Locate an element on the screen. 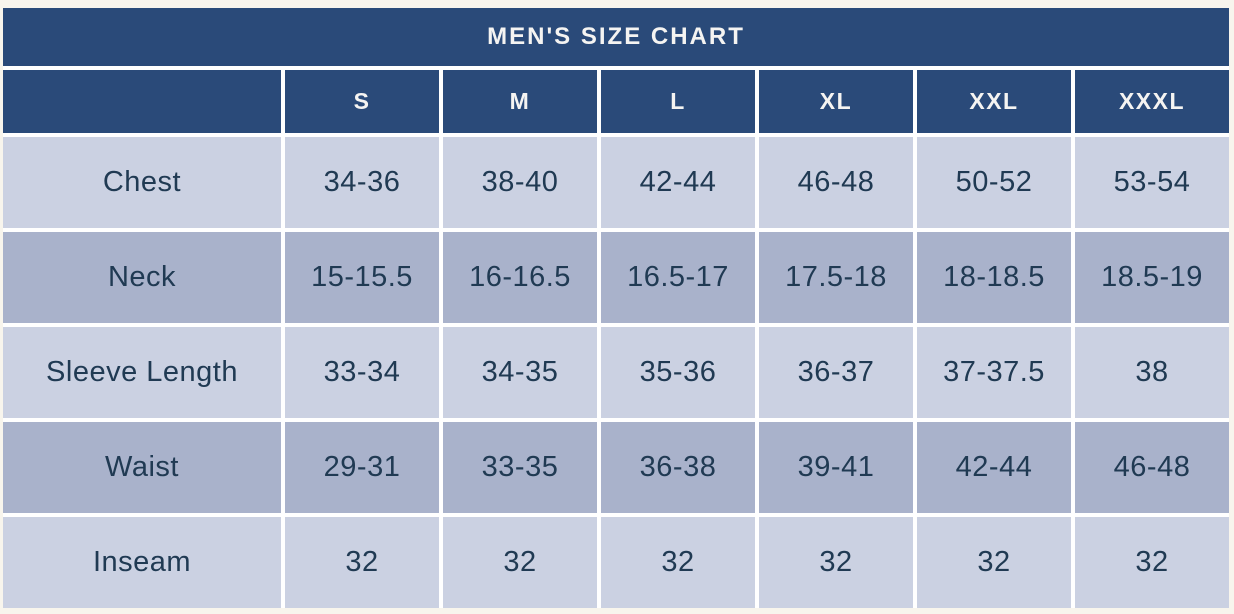 The width and height of the screenshot is (1234, 614). size-value-cell: 53-54 is located at coordinates (1152, 182).